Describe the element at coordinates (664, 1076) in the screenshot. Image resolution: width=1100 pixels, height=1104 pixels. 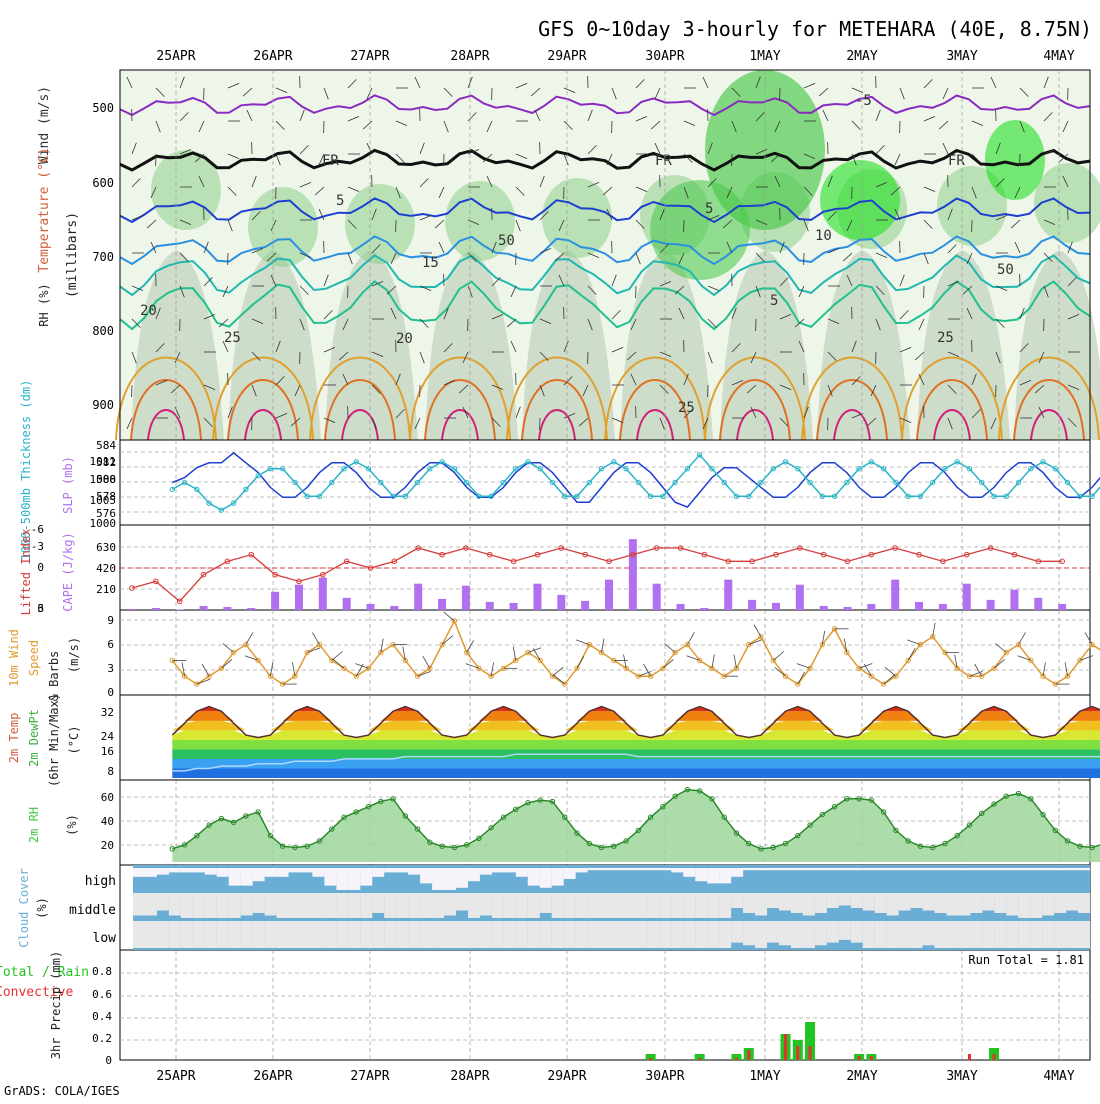
I see `date-label-bottom: 30APR` at that location.